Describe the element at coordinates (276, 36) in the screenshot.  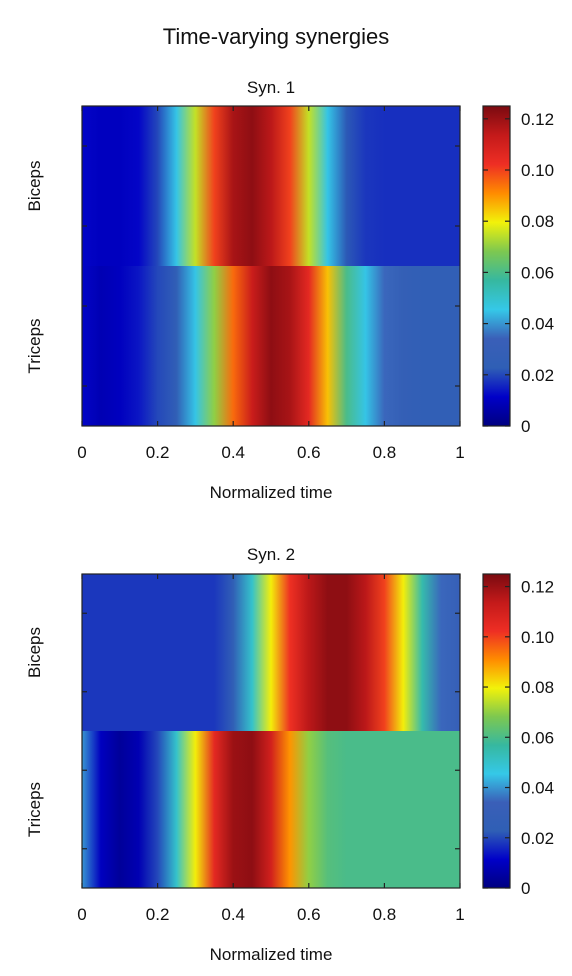
I see `figure-title: Time-varying synergies` at that location.